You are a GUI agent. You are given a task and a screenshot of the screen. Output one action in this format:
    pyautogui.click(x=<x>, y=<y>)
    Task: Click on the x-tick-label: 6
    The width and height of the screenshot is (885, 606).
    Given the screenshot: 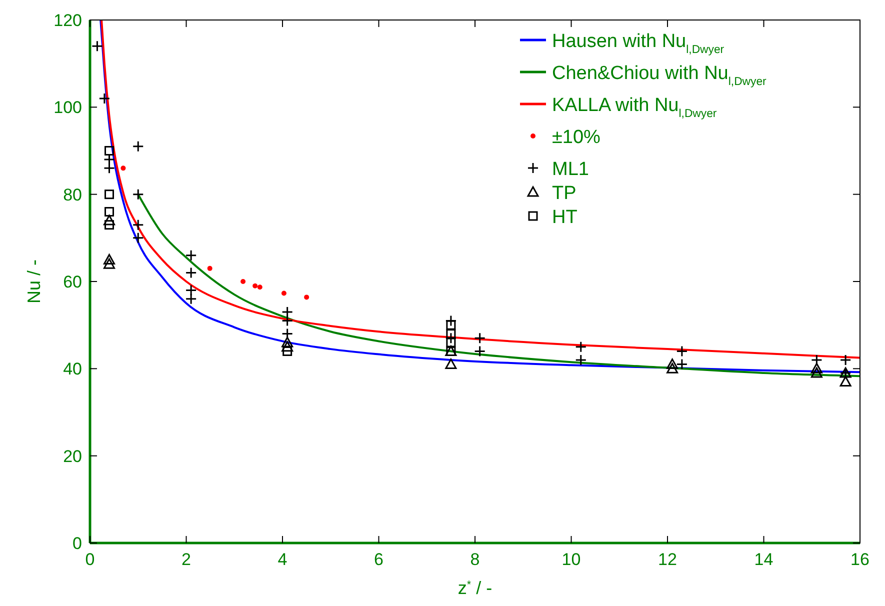 What is the action you would take?
    pyautogui.click(x=379, y=559)
    